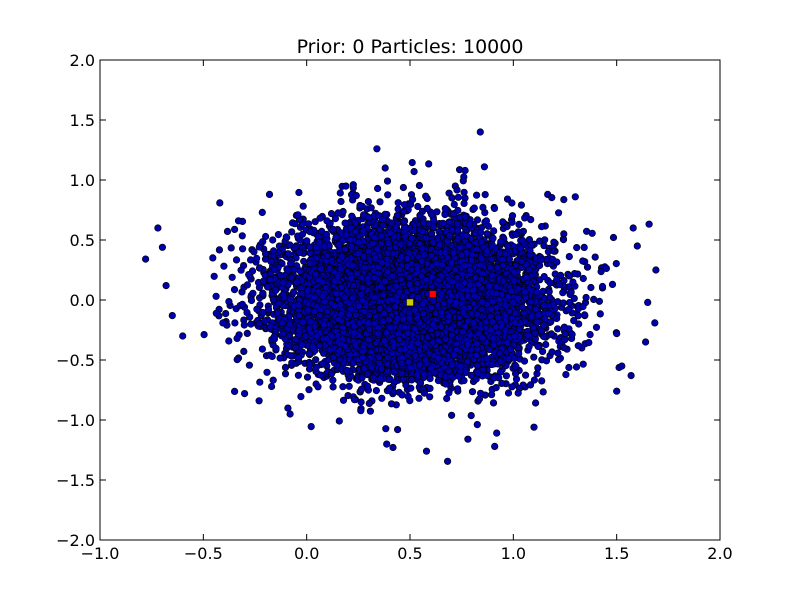 The height and width of the screenshot is (600, 800). Describe the element at coordinates (410, 47) in the screenshot. I see `chart-title: Prior: 0 Particles: 10000` at that location.